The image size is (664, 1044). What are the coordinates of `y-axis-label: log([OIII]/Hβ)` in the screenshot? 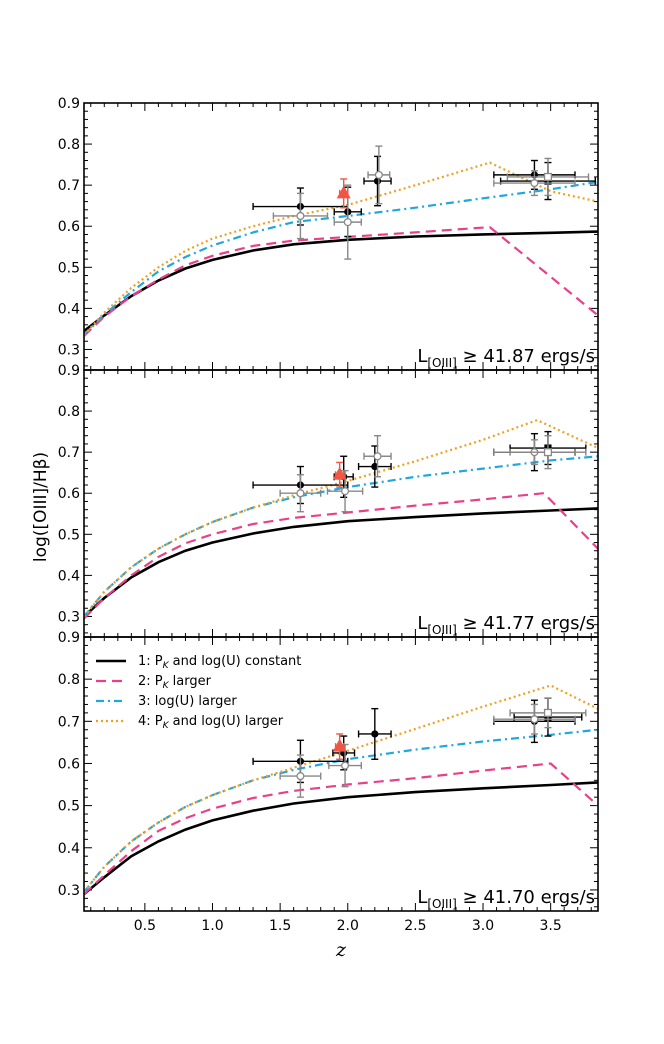 It's located at (41, 507).